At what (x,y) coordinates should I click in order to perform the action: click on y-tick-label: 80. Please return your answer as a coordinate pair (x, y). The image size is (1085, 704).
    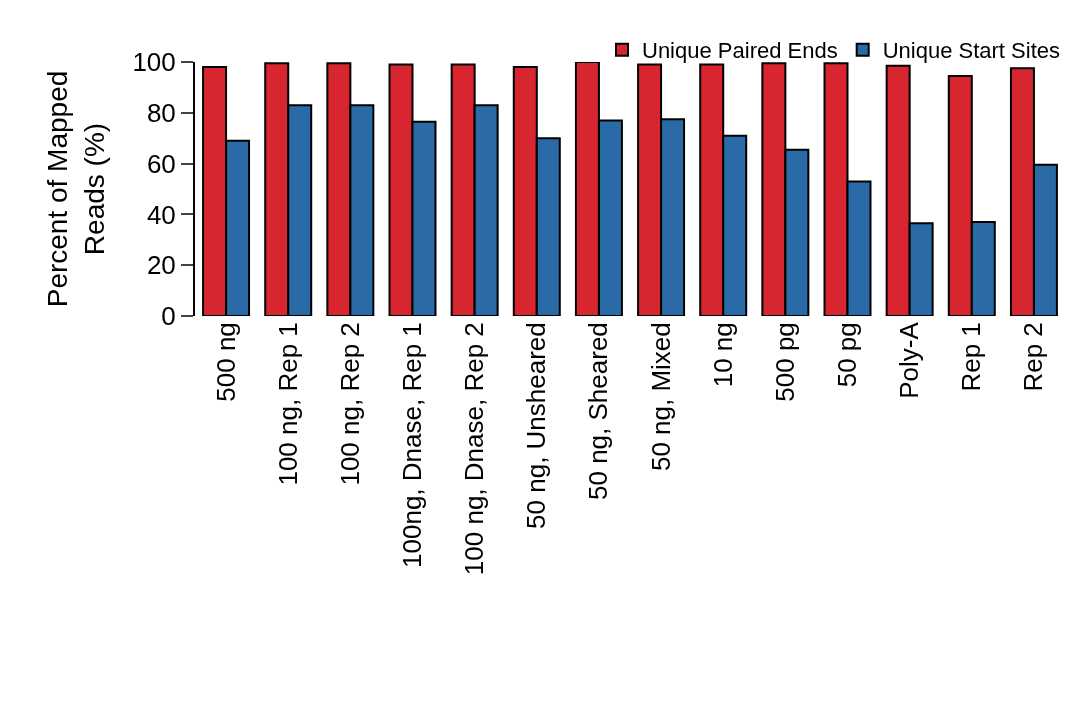
    Looking at the image, I should click on (161, 112).